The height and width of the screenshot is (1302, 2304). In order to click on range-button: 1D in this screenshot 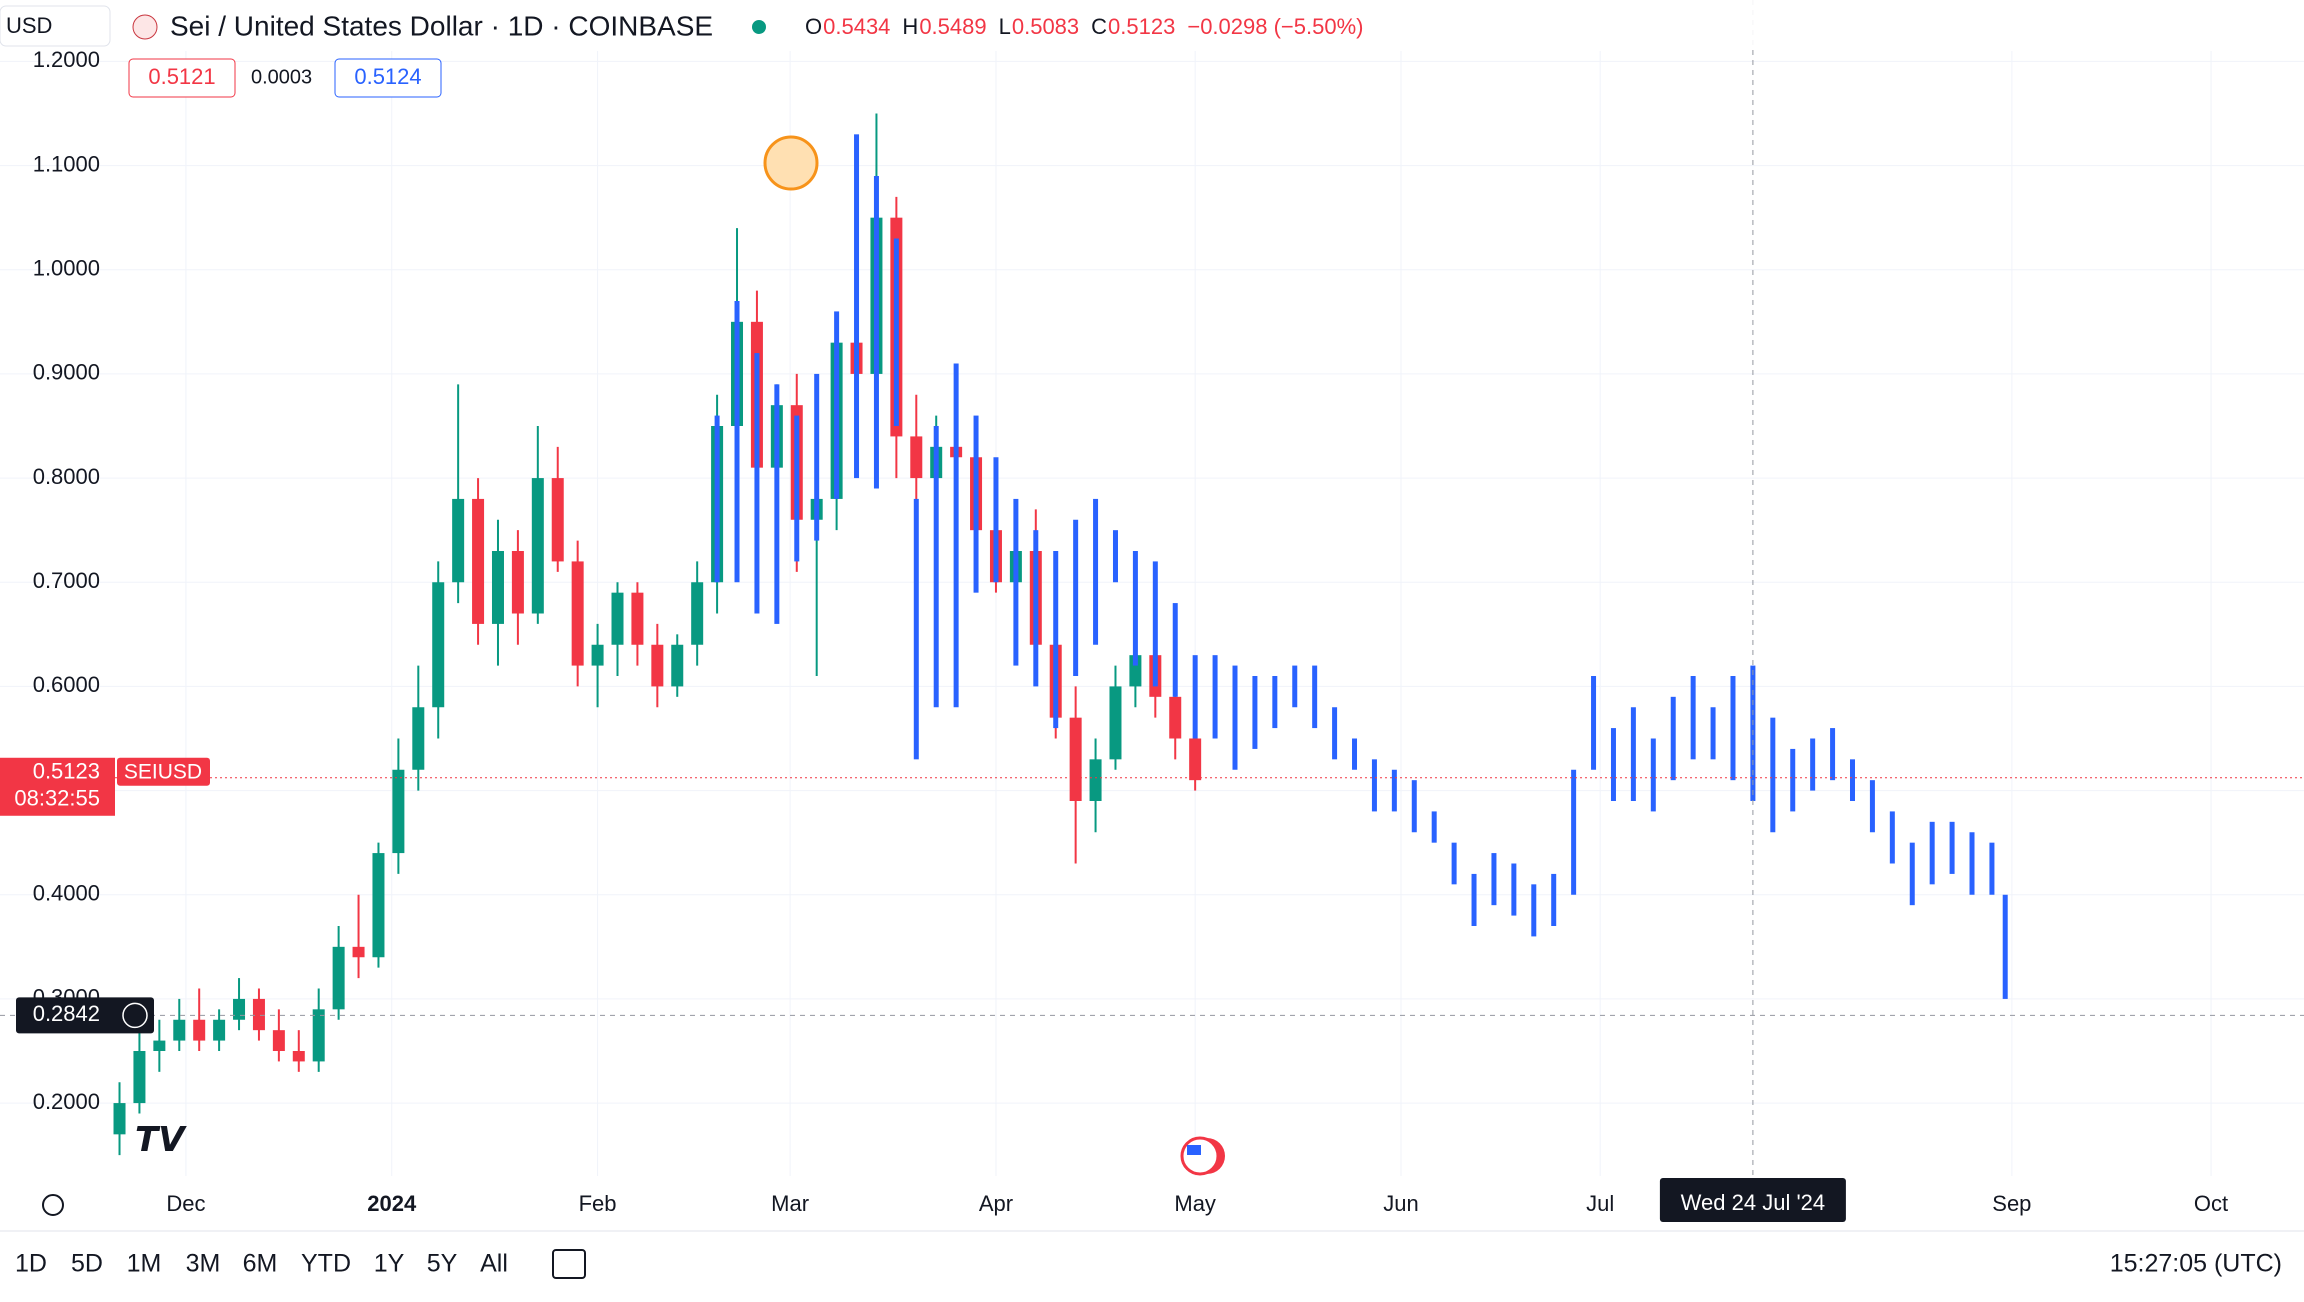, I will do `click(31, 1264)`.